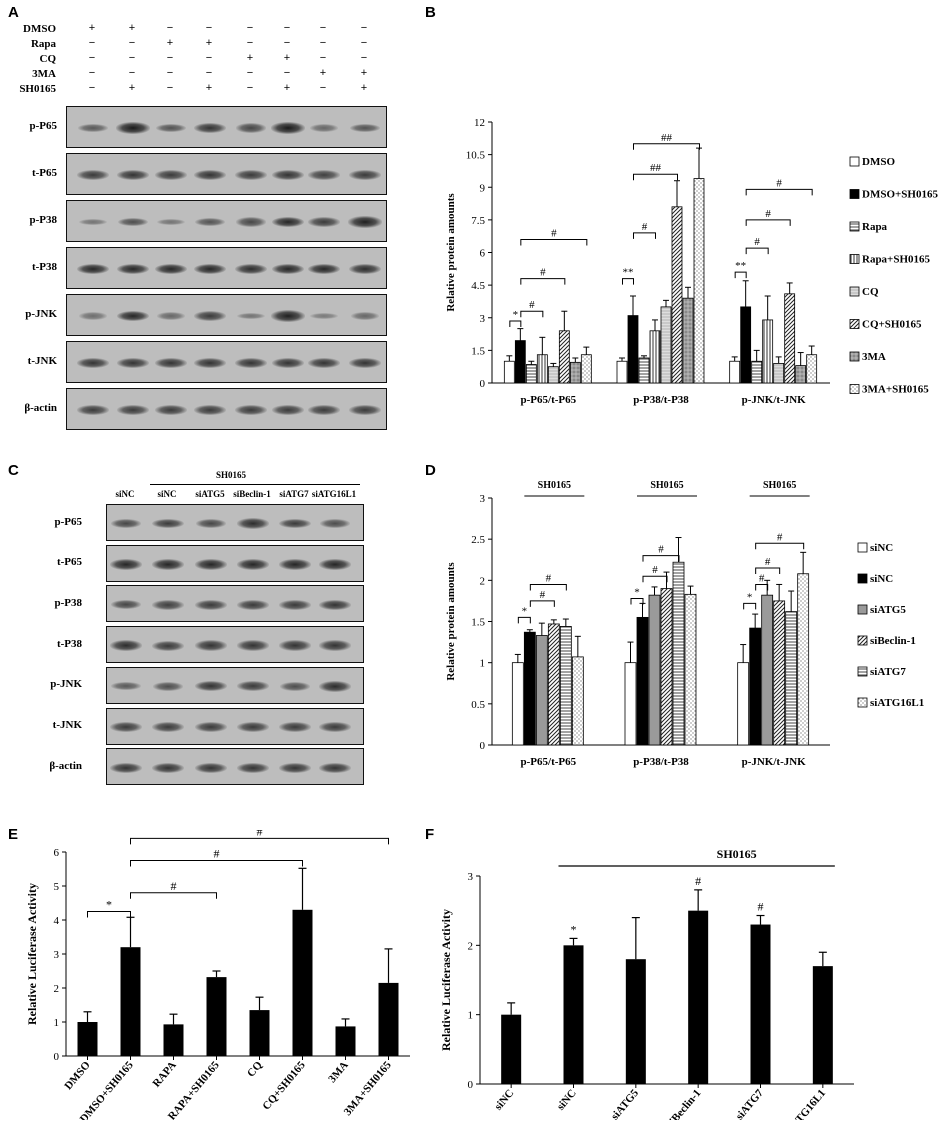 Image resolution: width=945 pixels, height=1128 pixels. What do you see at coordinates (13, 12) in the screenshot?
I see `panel-label-a: A` at bounding box center [13, 12].